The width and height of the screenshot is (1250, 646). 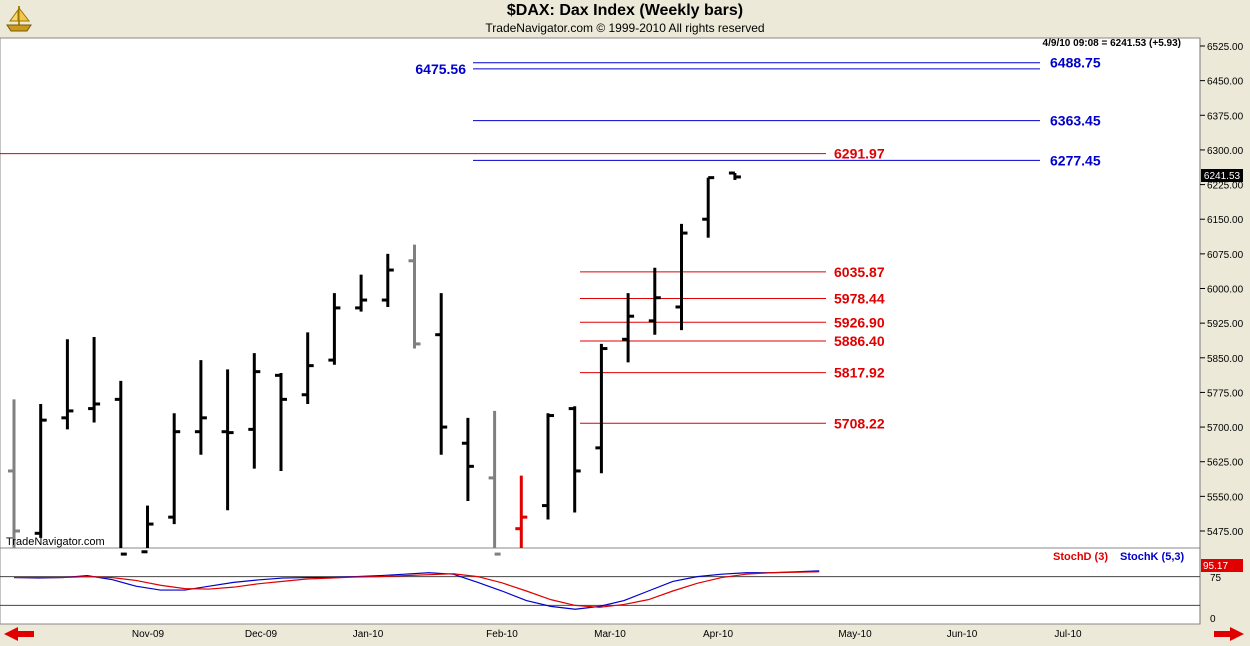 What do you see at coordinates (1216, 578) in the screenshot?
I see `stoch-tick-75: 75` at bounding box center [1216, 578].